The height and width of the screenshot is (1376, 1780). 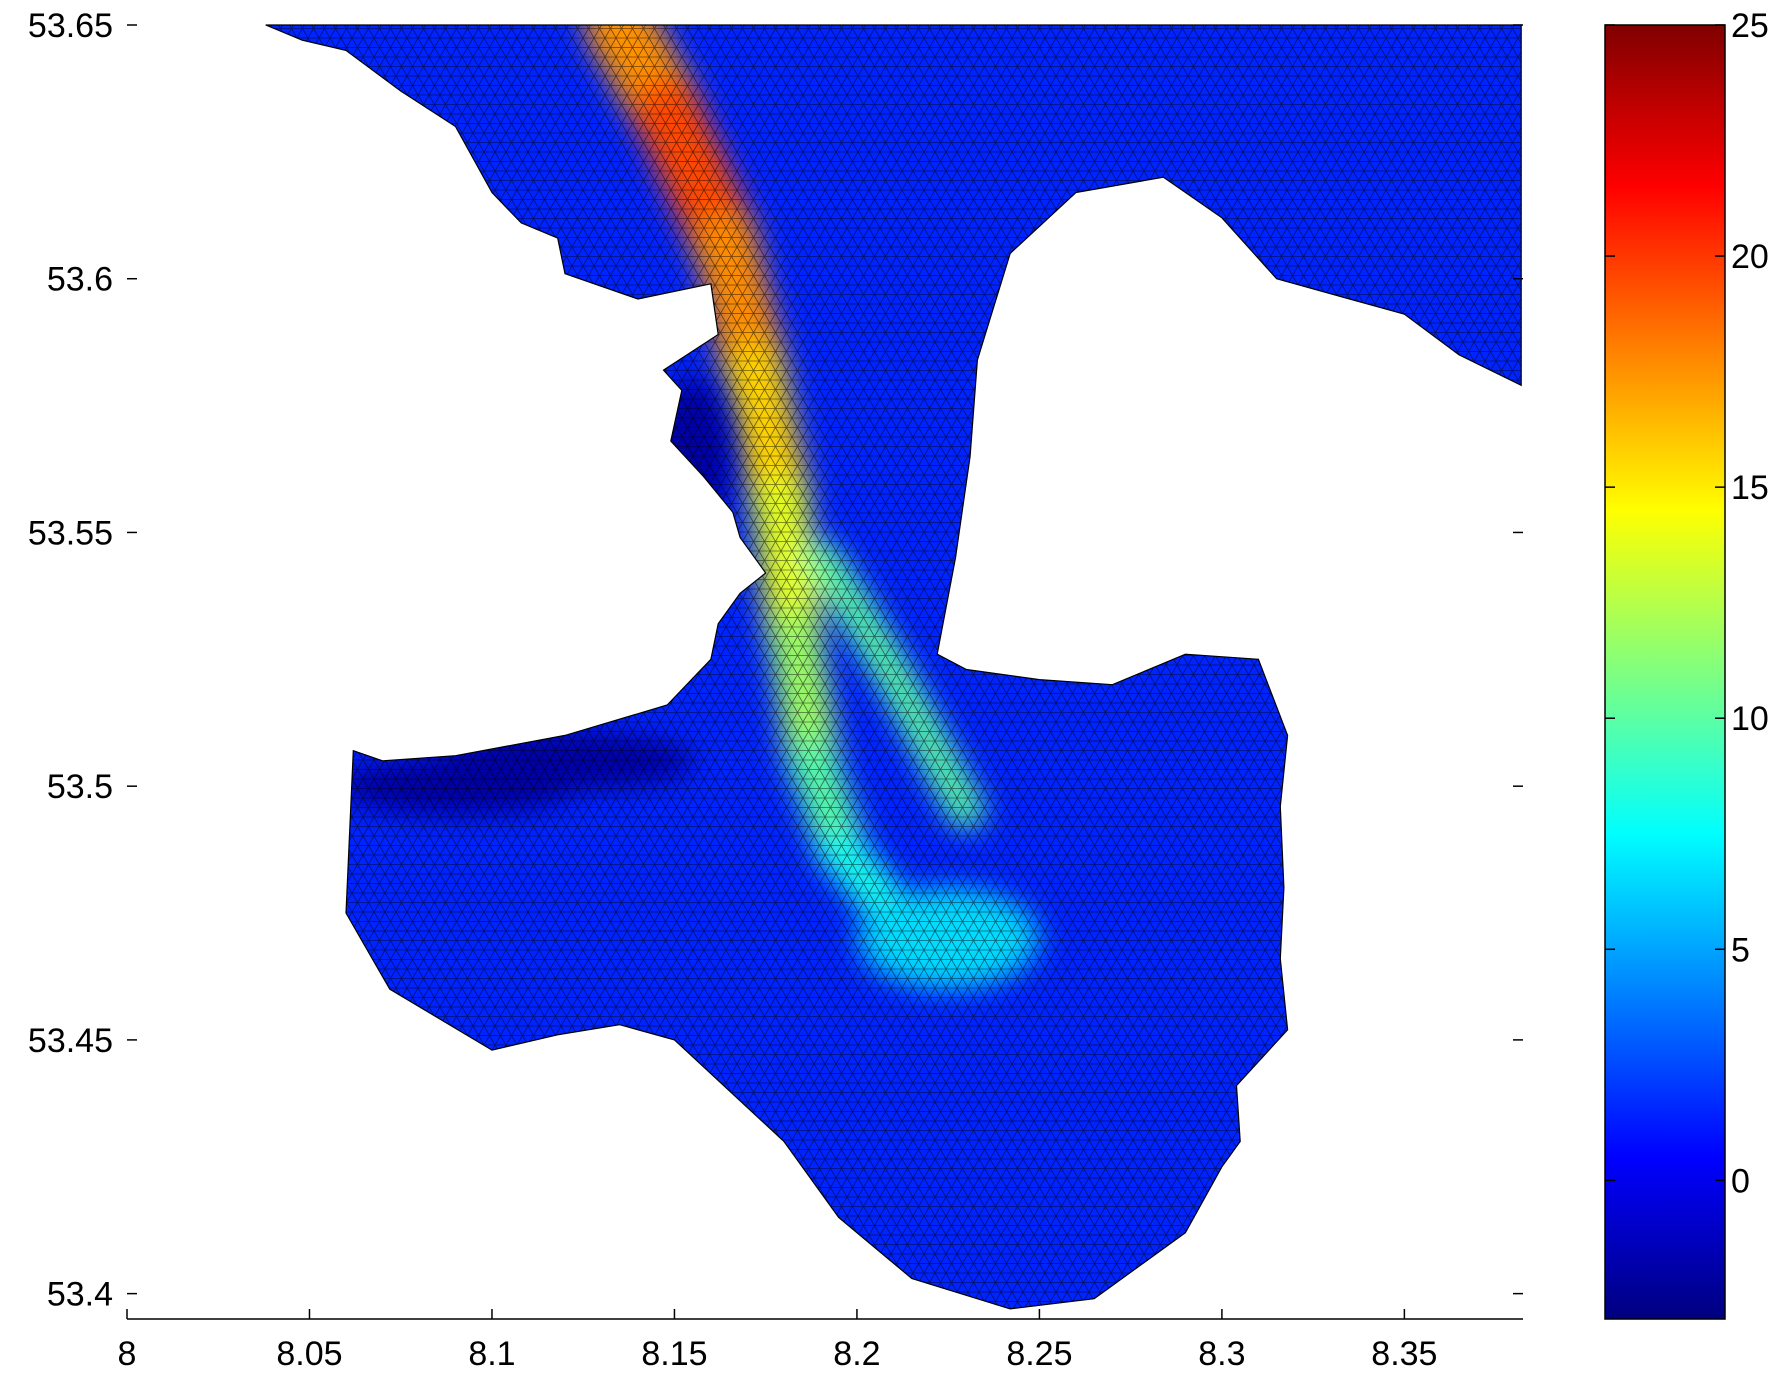 What do you see at coordinates (491, 1354) in the screenshot?
I see `x-tick-label: 8.1` at bounding box center [491, 1354].